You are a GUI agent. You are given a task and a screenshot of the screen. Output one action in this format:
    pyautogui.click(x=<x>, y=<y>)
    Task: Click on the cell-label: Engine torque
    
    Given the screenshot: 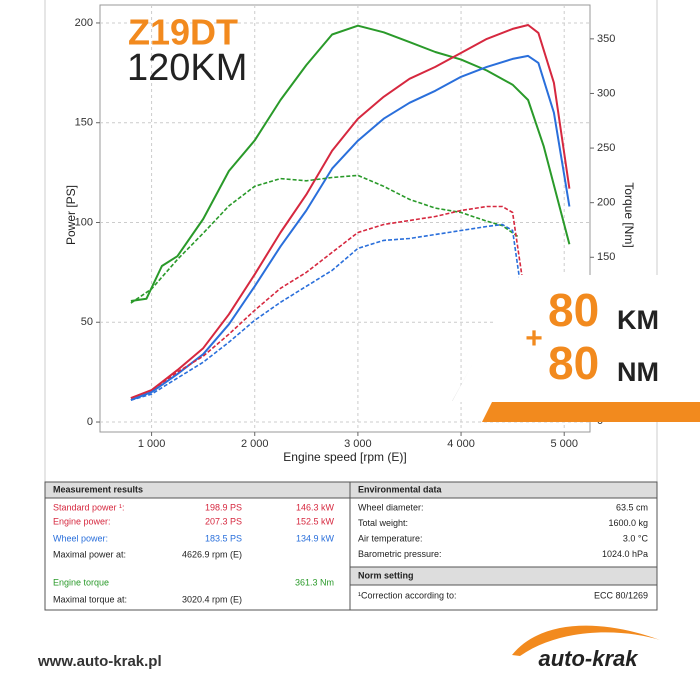 What is the action you would take?
    pyautogui.click(x=81, y=582)
    